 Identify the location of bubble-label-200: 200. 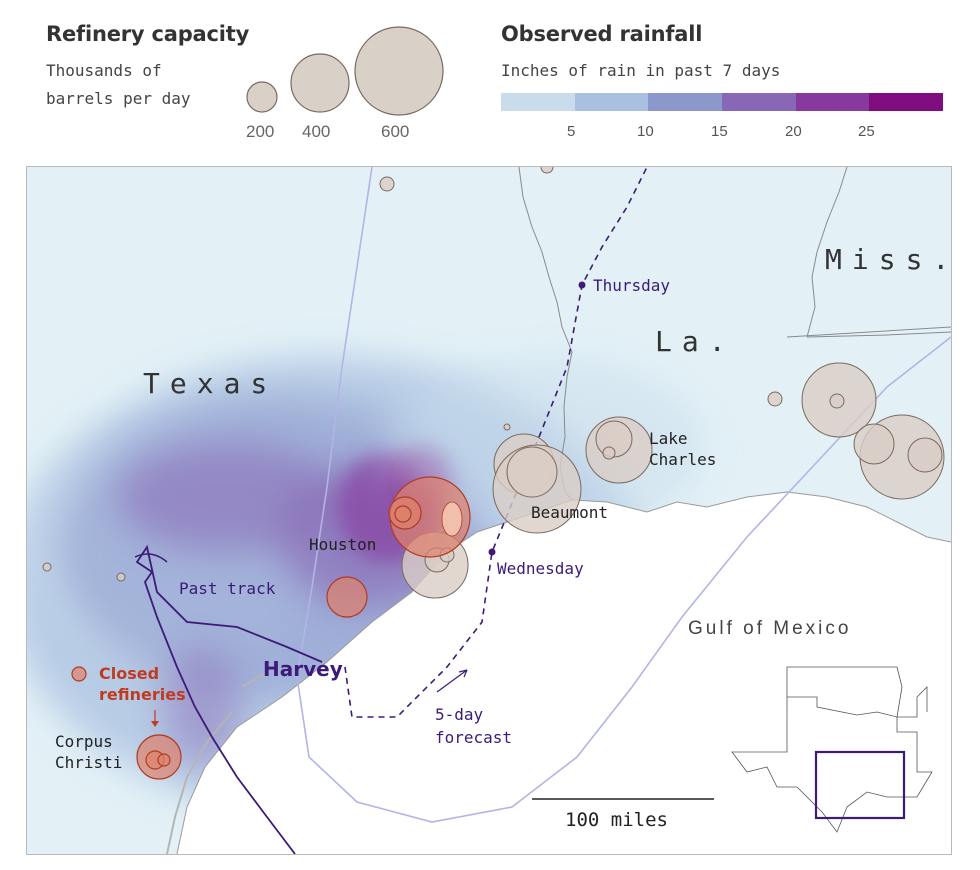
(260, 131).